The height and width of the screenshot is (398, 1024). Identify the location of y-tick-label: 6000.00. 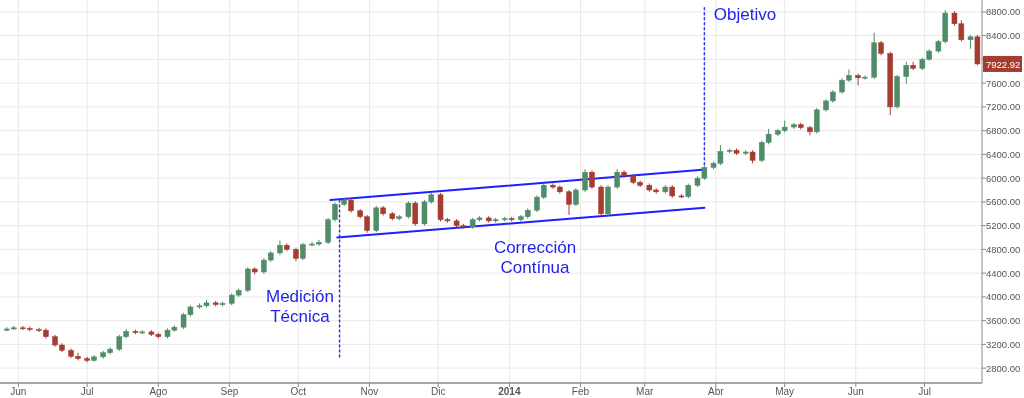
(1003, 178).